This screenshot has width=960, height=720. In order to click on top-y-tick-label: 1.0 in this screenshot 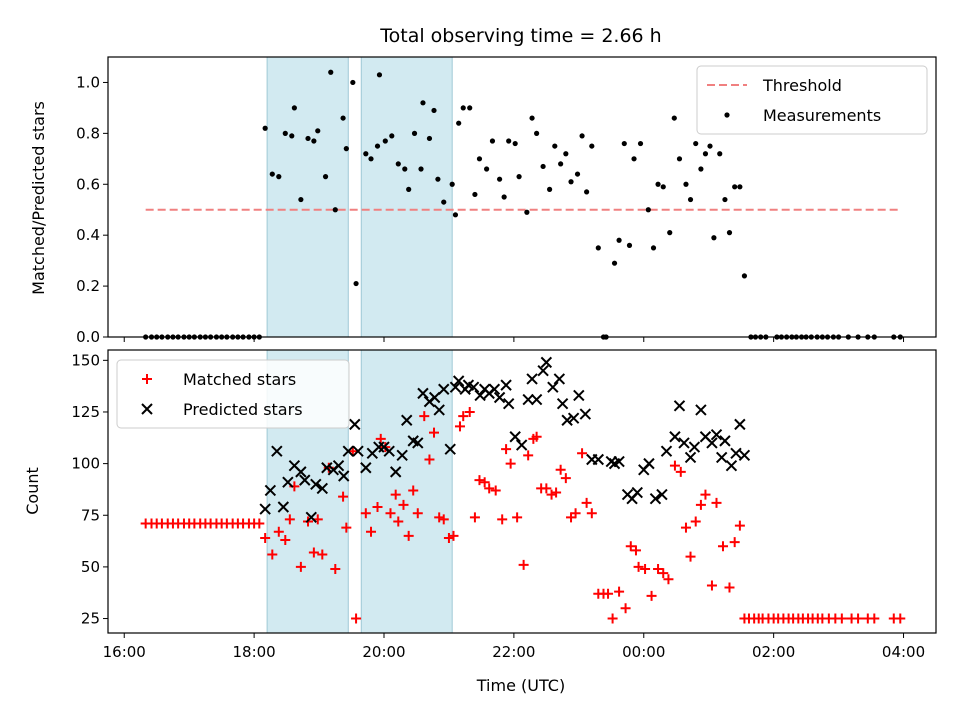, I will do `click(88, 82)`.